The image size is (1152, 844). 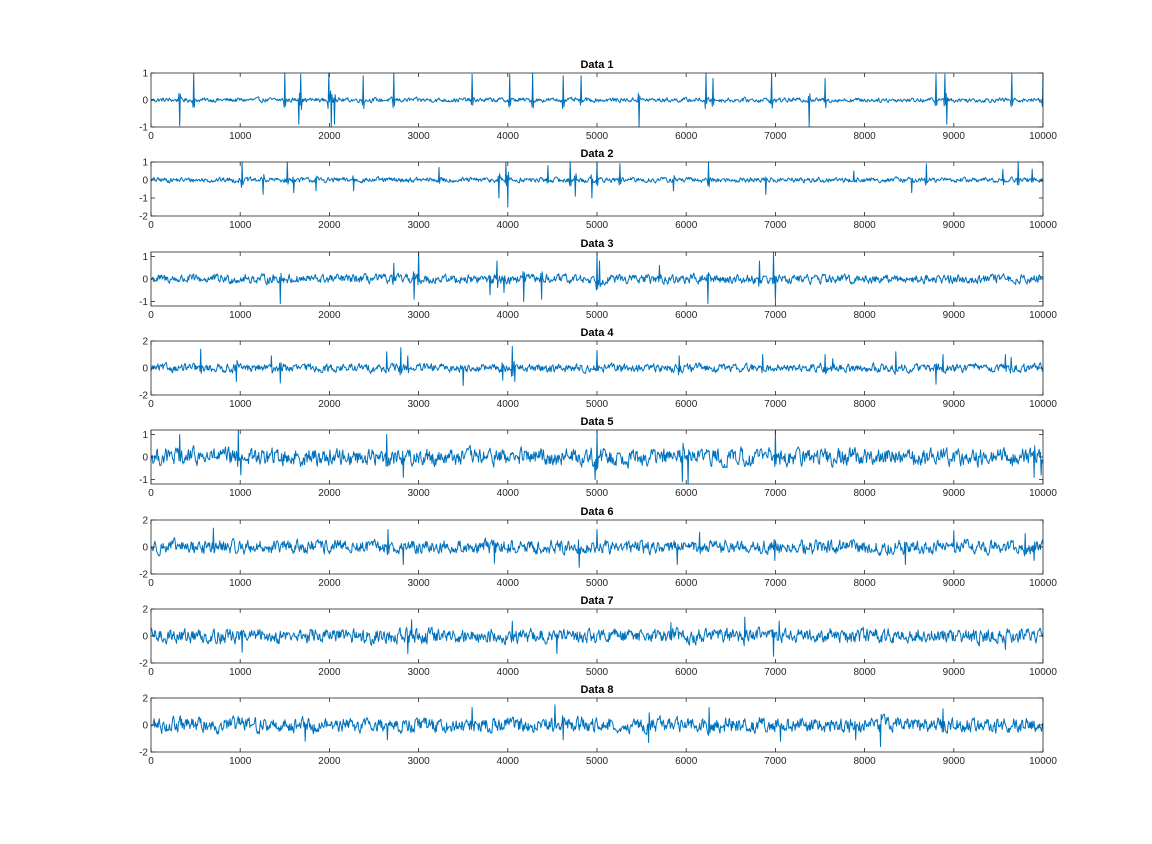 I want to click on subplot-title: Data 6, so click(x=596, y=512).